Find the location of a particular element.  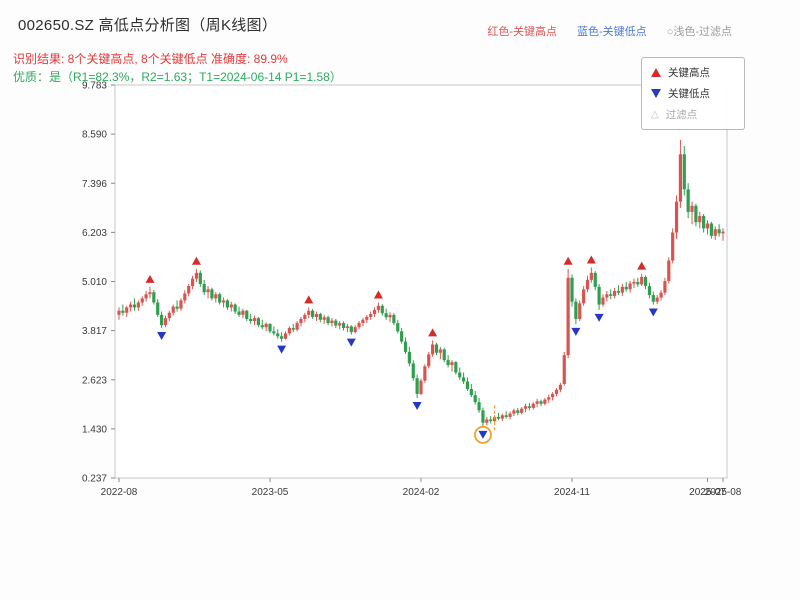

svg-text: 6.203 is located at coordinates (94, 233).